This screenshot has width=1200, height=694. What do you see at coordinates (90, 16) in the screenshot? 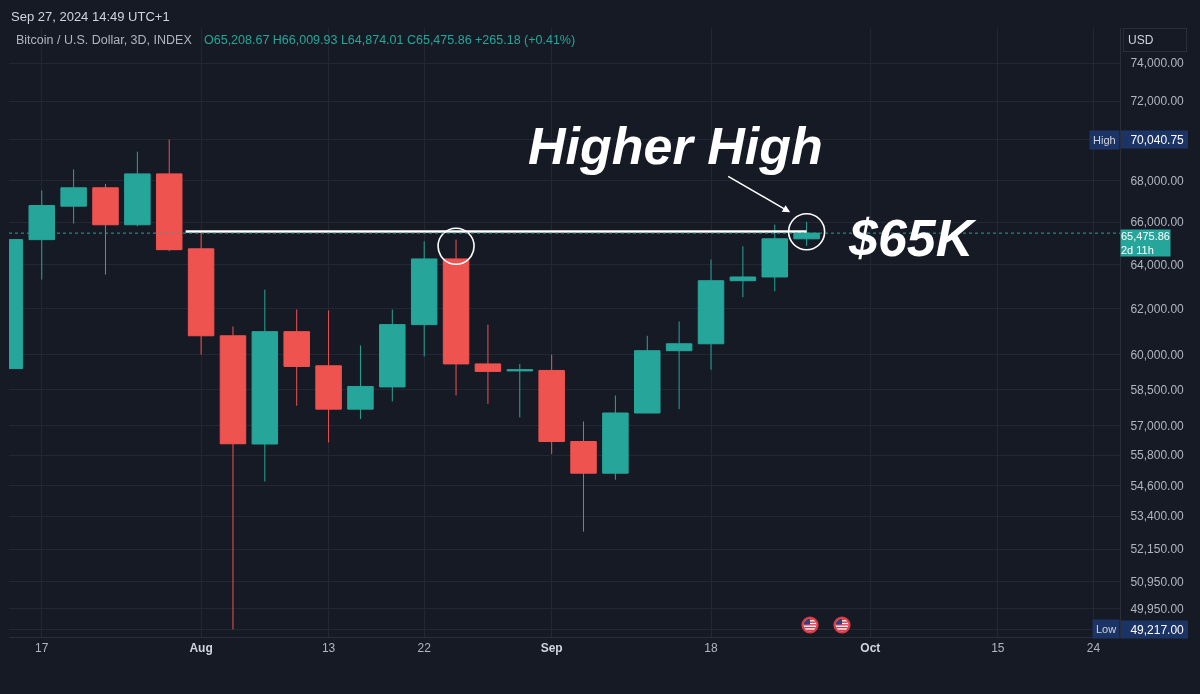
I see `text: Sep 27, 2024 14:49 UTC+1` at bounding box center [90, 16].